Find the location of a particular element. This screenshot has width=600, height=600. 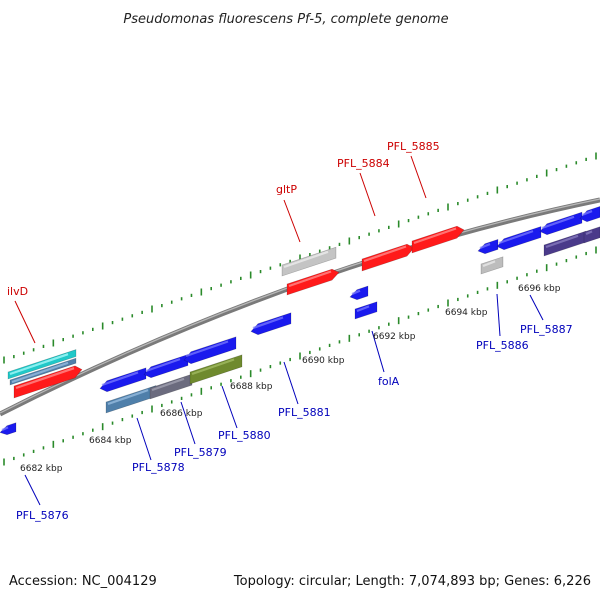

gene-blue-f is located at coordinates (561, 223).